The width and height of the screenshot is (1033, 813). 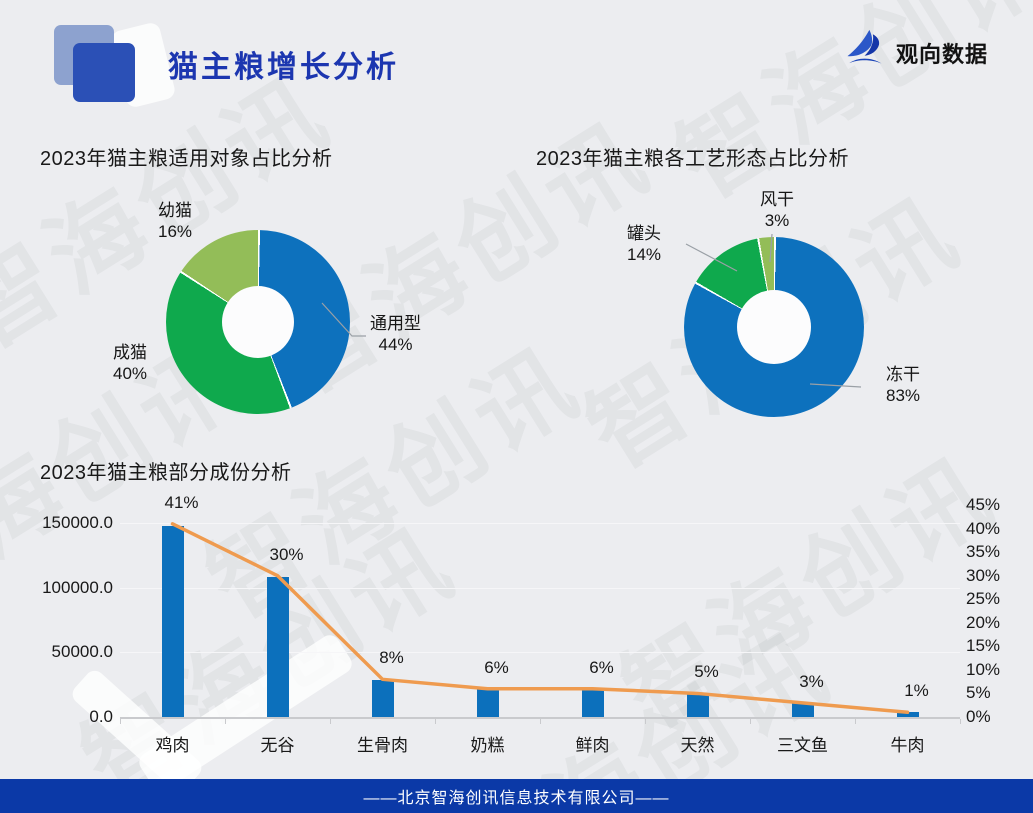 I want to click on right-axis-tick-label: 30%, so click(x=983, y=575).